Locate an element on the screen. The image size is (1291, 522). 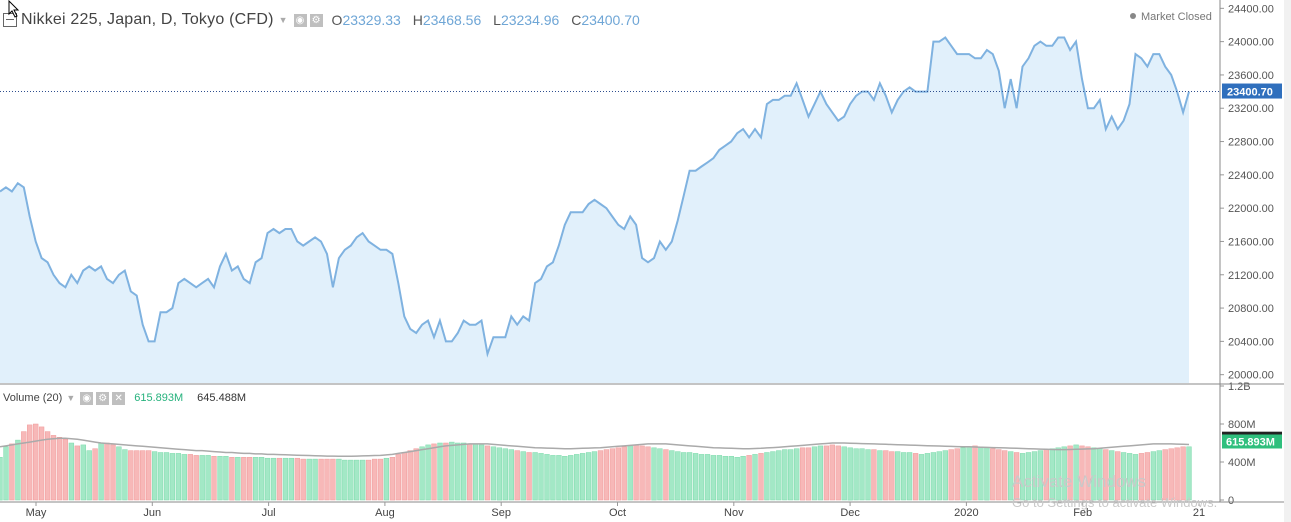
scrollbar is located at coordinates (1287, 261).